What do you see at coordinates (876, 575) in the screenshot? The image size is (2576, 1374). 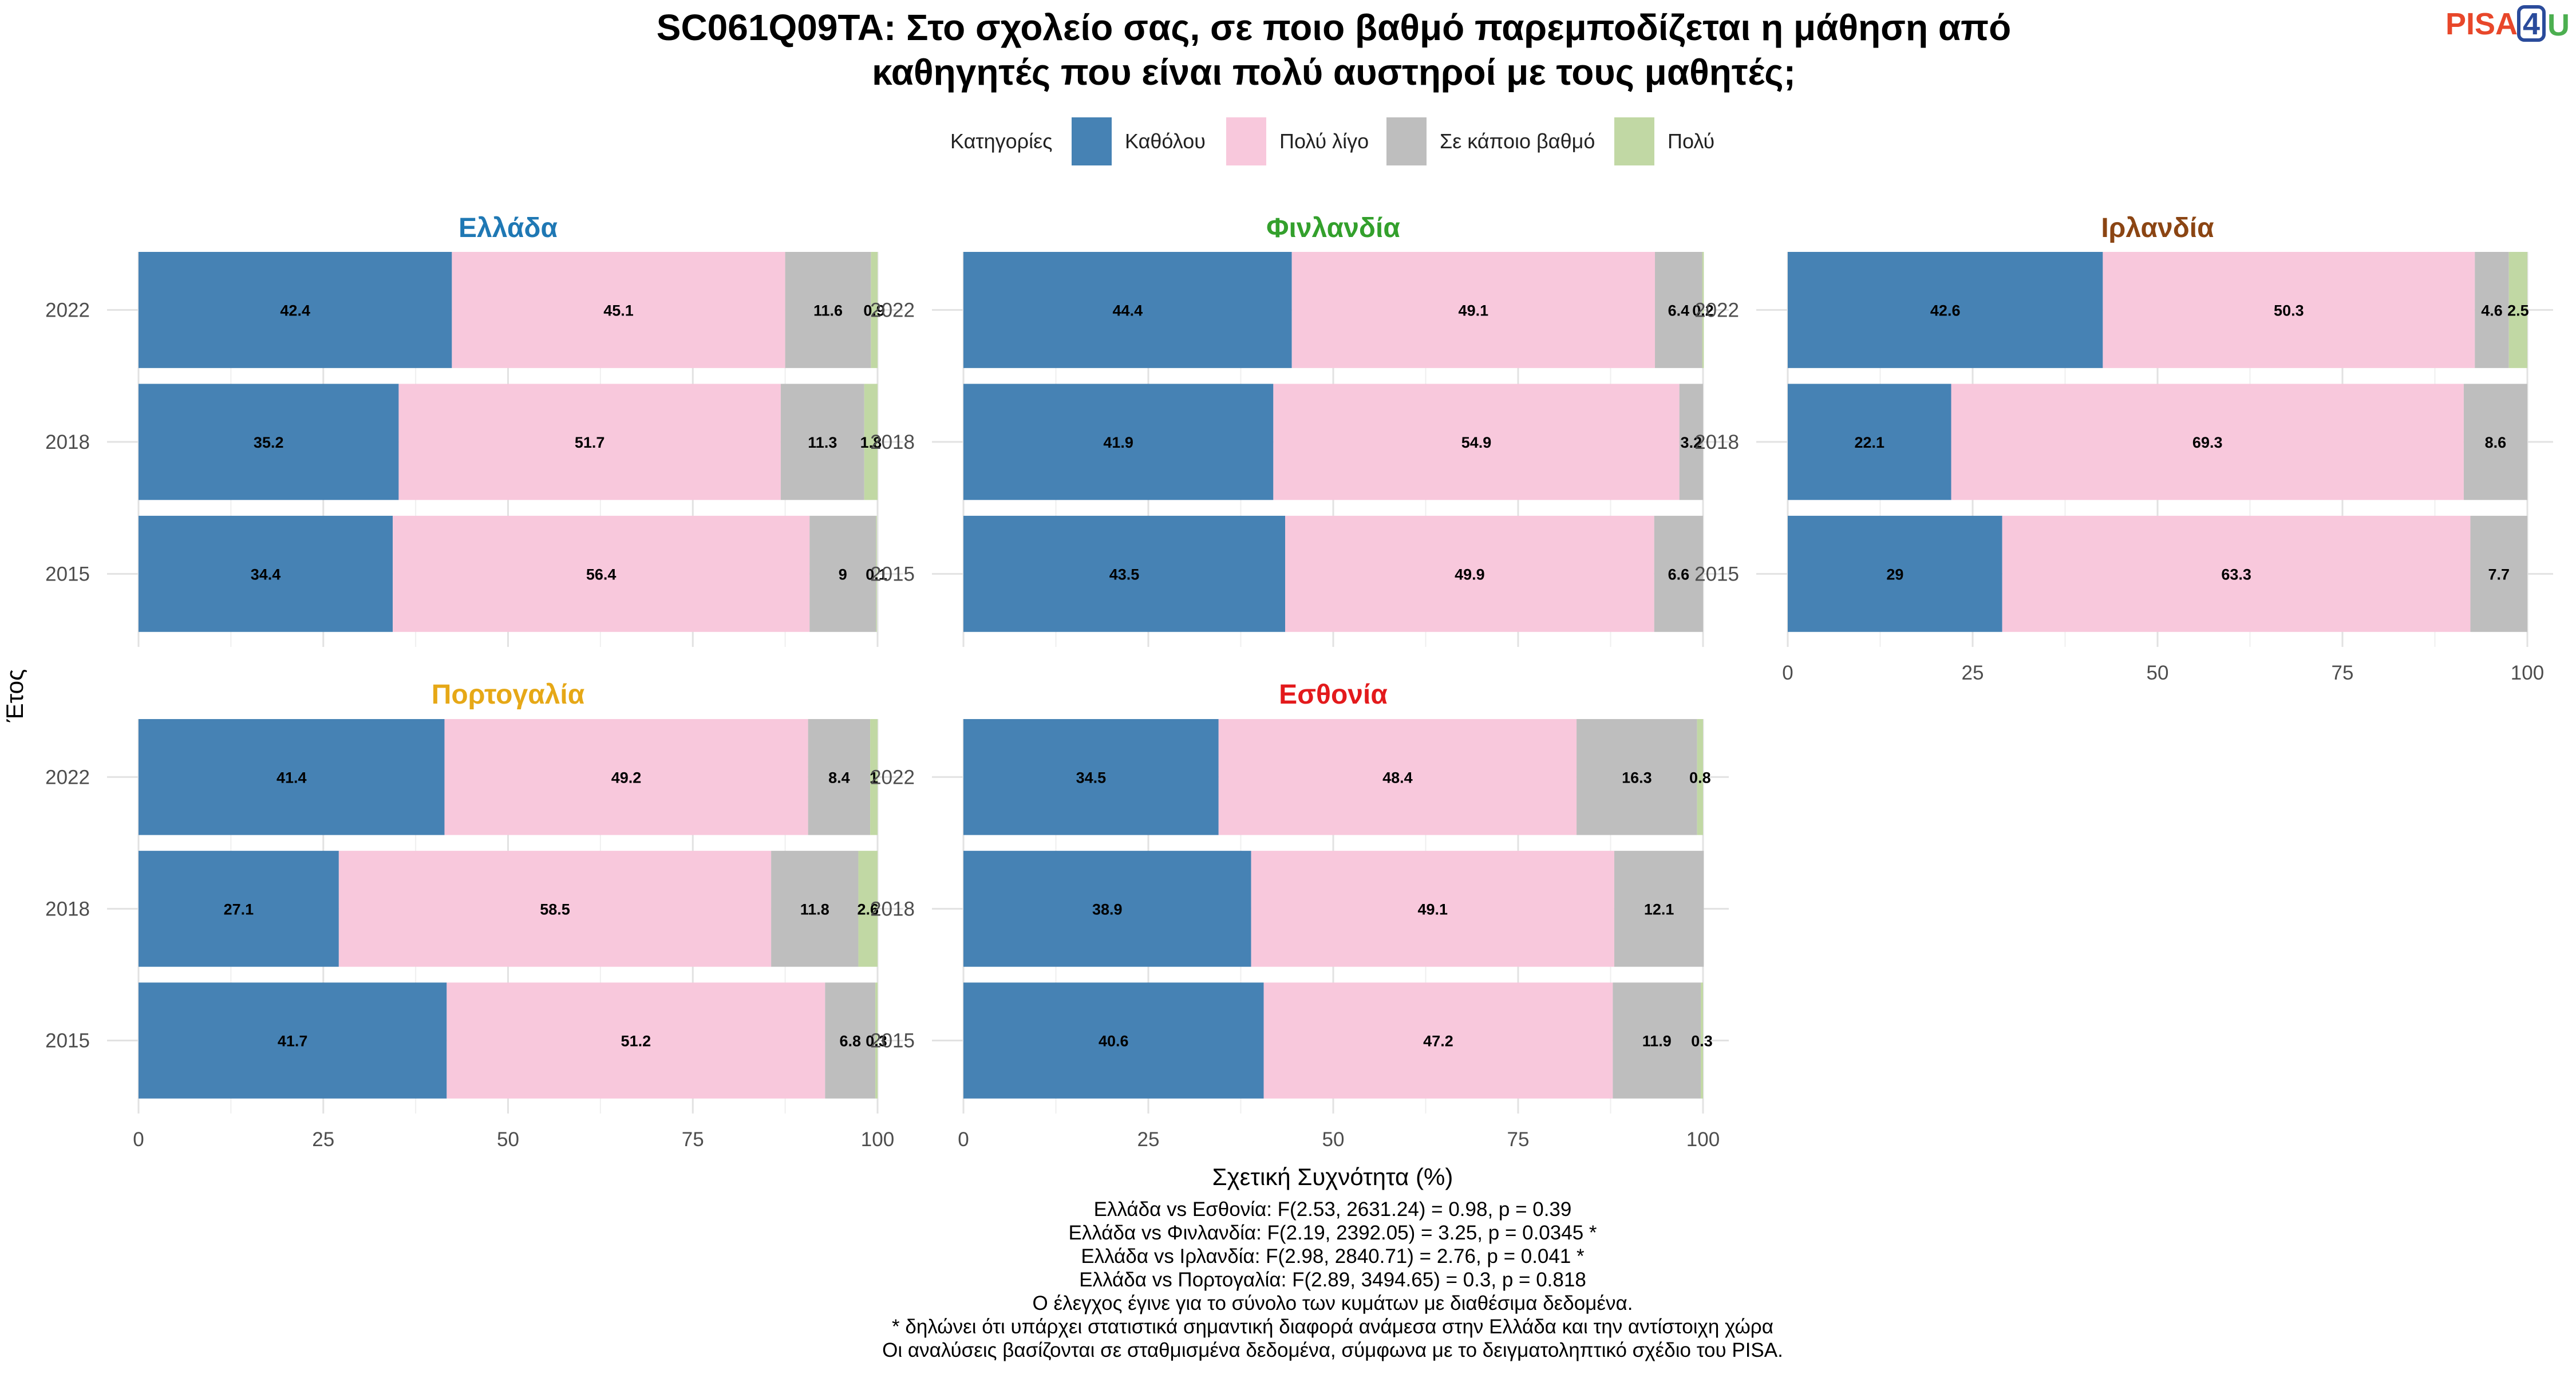 I see `data-label: 0.1` at bounding box center [876, 575].